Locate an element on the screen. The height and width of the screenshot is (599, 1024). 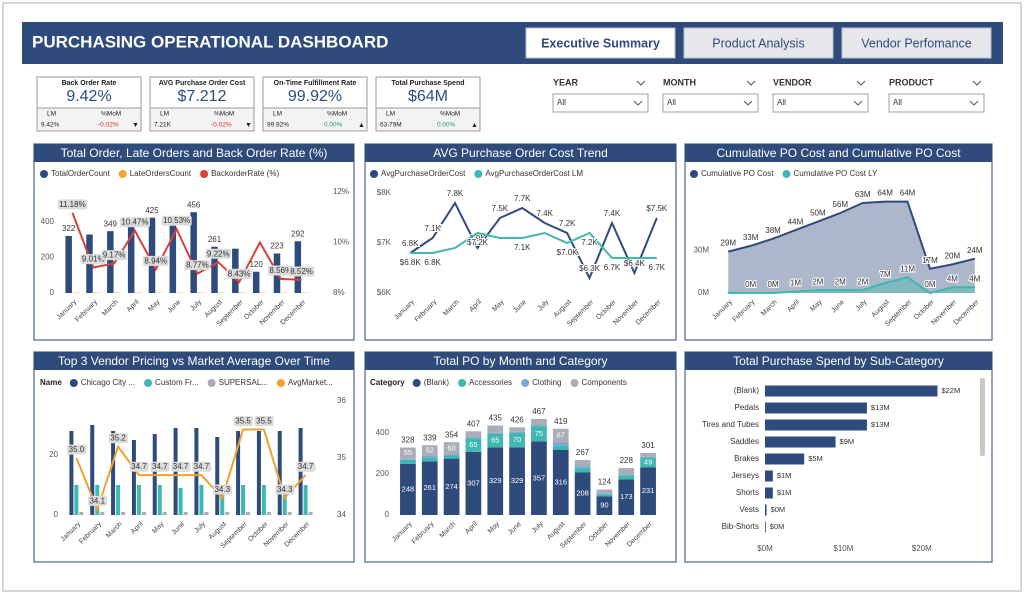
data-label: 322 is located at coordinates (69, 228).